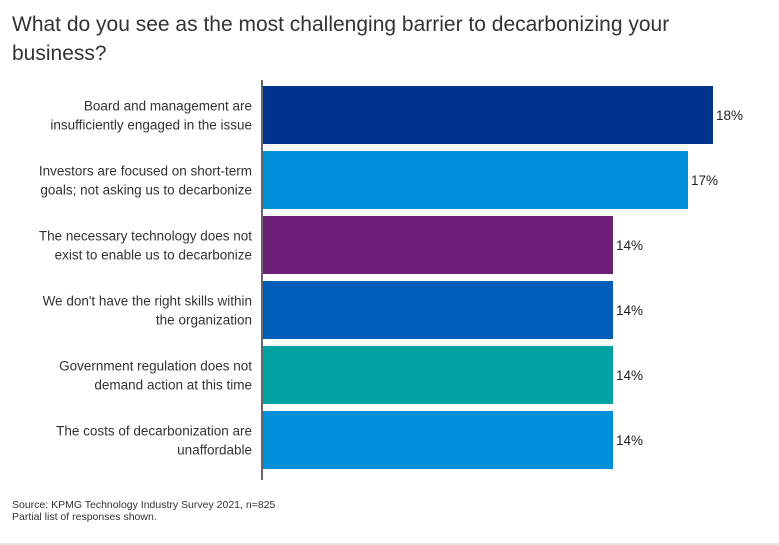 Image resolution: width=779 pixels, height=545 pixels. What do you see at coordinates (629, 440) in the screenshot?
I see `value-label-6: 14%` at bounding box center [629, 440].